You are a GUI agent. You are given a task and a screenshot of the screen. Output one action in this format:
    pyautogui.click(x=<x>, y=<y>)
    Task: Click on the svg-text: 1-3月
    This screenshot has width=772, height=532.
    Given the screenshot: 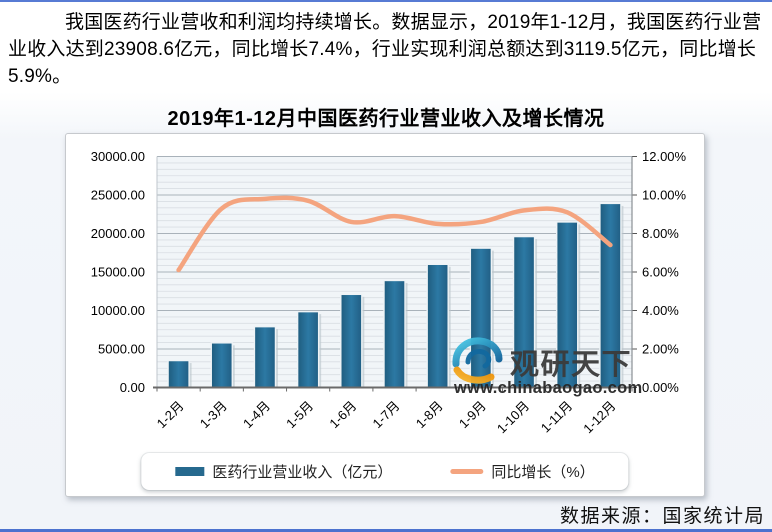 What is the action you would take?
    pyautogui.click(x=213, y=414)
    